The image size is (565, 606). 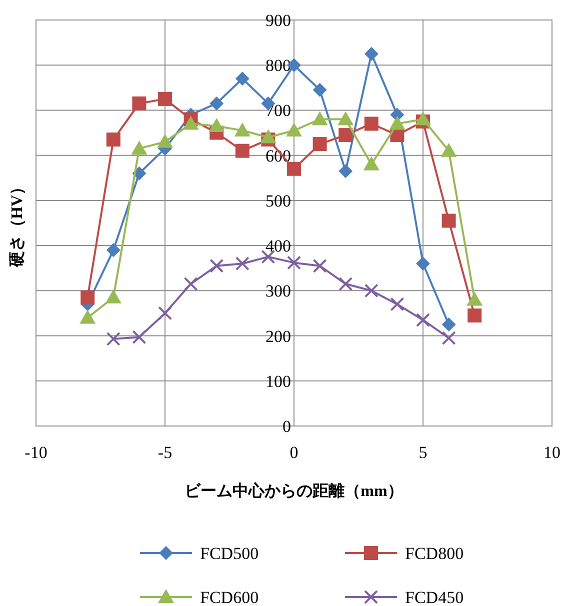 I want to click on legend-label: FCD500, so click(x=229, y=553).